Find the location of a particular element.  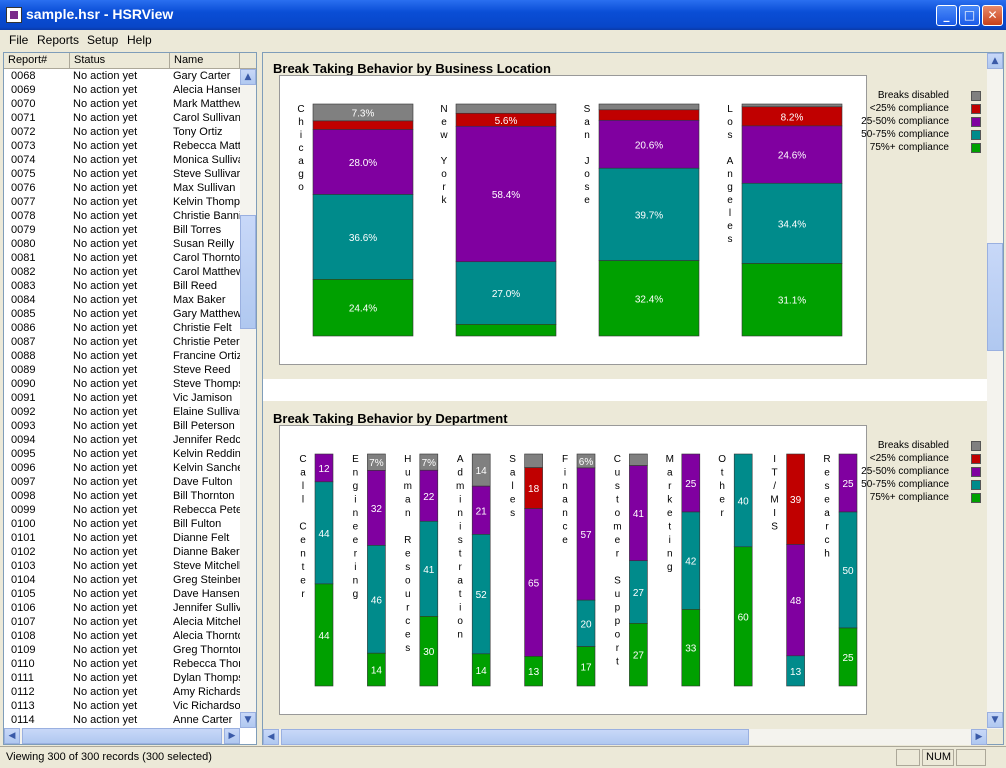

table-row: 0068 No action yet Gary Carter is located at coordinates (122, 76).